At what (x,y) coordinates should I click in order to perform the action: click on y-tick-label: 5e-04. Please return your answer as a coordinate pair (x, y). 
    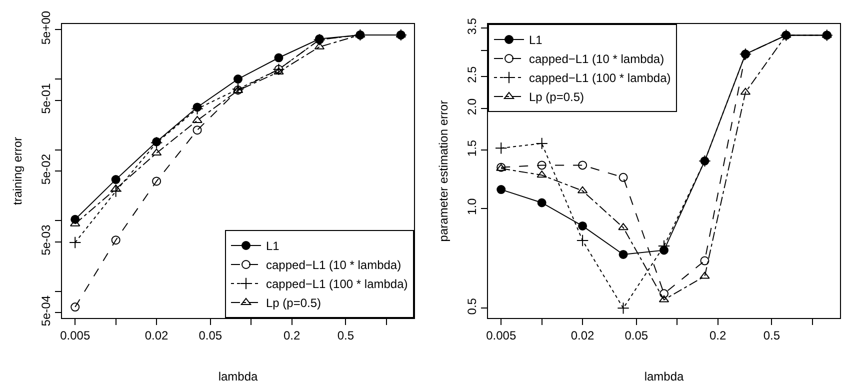
    Looking at the image, I should click on (46, 310).